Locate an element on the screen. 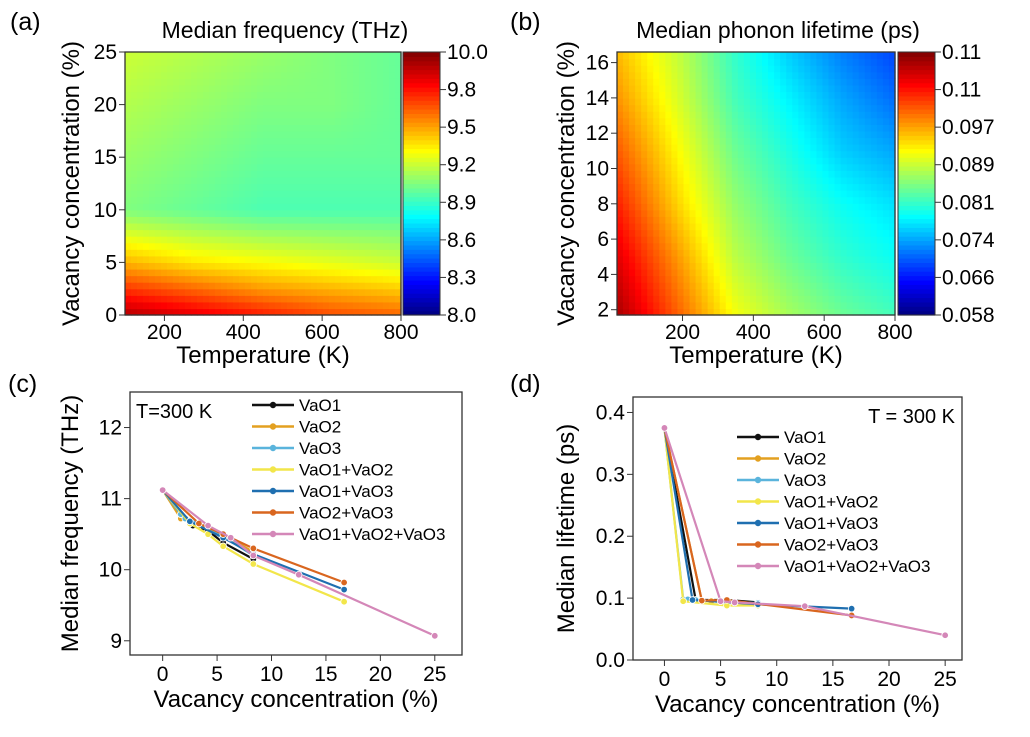 This screenshot has width=1030, height=737. colorbar-segment is located at coordinates (421, 151).